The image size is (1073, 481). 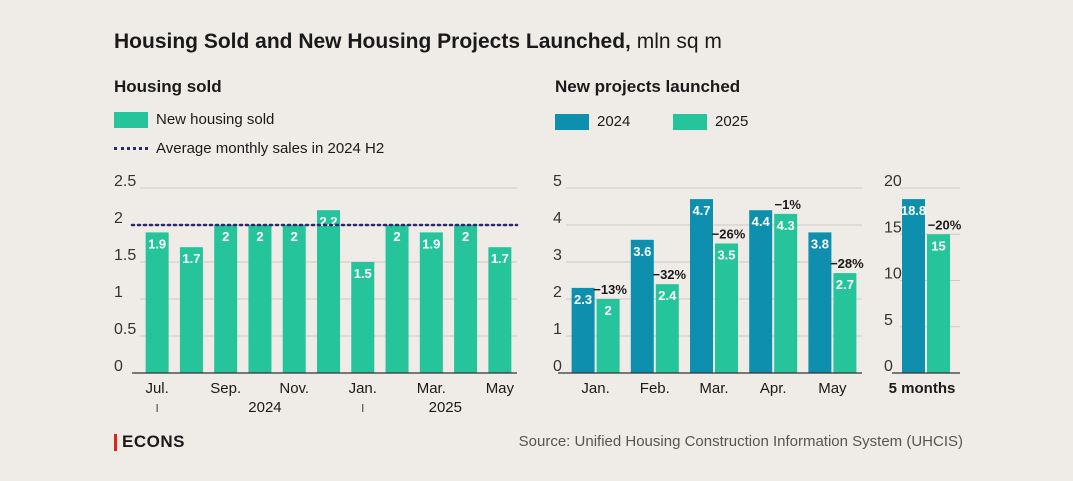 I want to click on logo-red-bar, so click(x=115, y=442).